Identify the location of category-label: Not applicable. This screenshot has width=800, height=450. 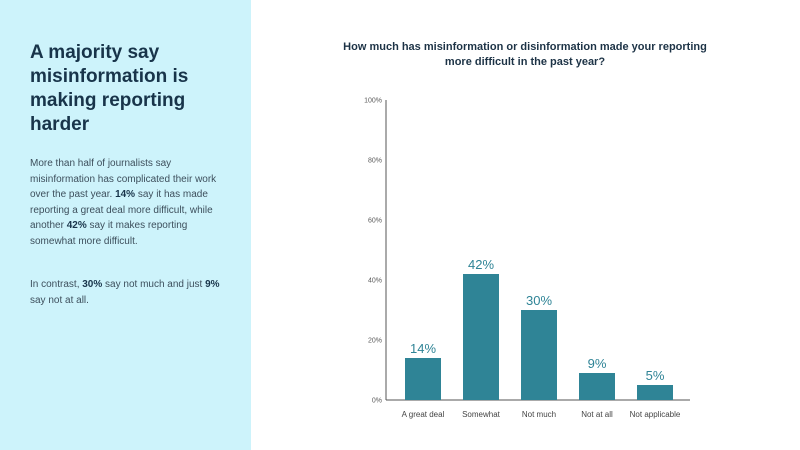
(655, 414).